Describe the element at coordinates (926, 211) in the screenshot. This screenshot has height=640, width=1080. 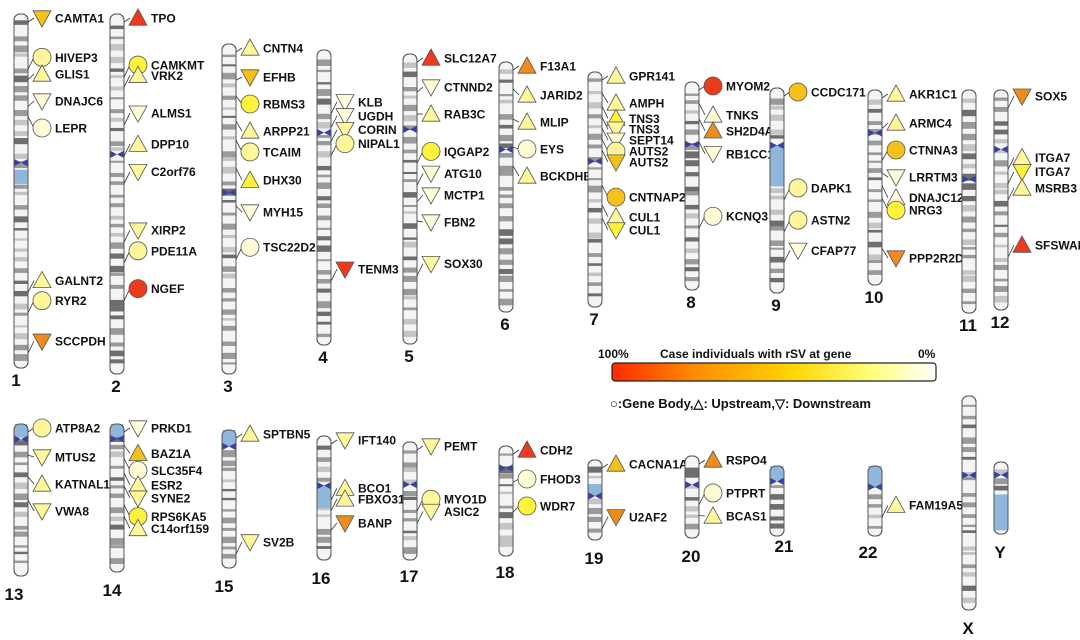
I see `gene-label: NRG3` at that location.